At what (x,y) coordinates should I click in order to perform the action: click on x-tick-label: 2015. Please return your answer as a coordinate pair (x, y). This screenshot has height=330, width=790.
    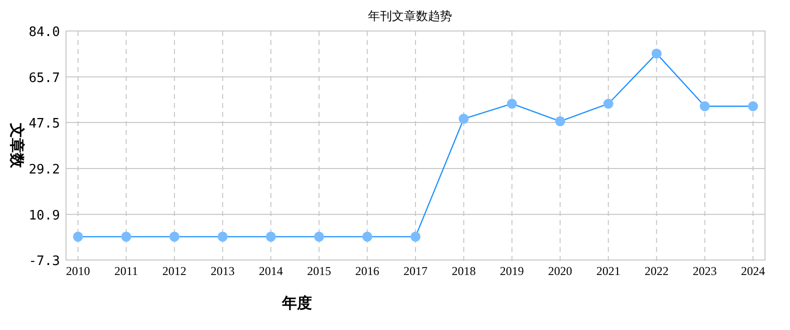
    Looking at the image, I should click on (319, 271).